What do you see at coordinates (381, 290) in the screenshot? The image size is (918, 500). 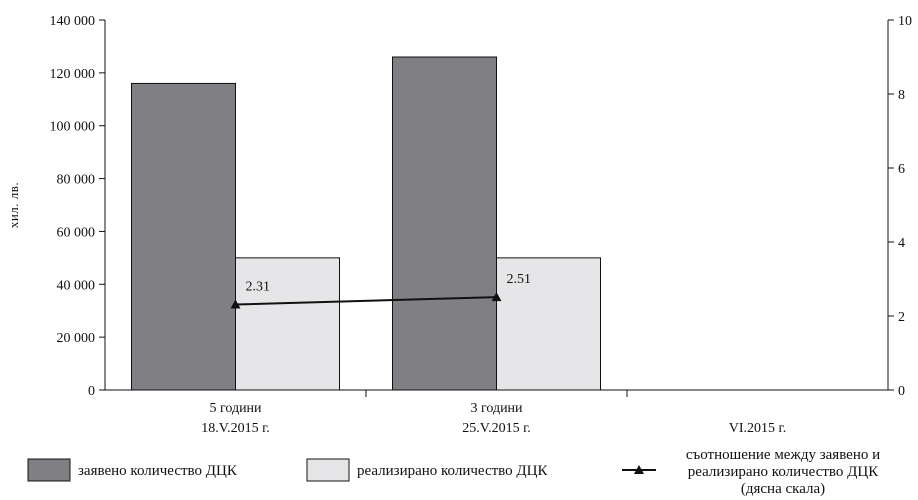 I see `ratio-series: 2.31 2.51` at bounding box center [381, 290].